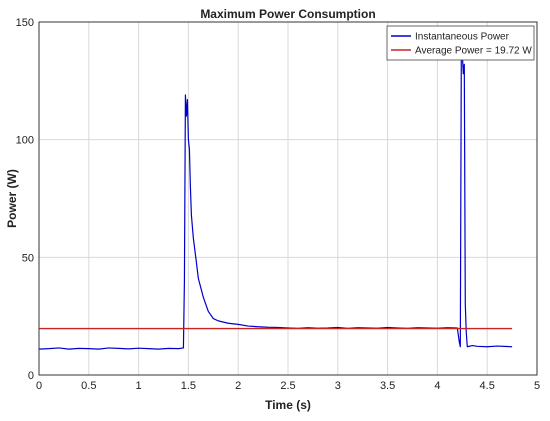 This screenshot has width=550, height=421. Describe the element at coordinates (462, 37) in the screenshot. I see `legend-label-instantaneous: Instantaneous Power` at that location.